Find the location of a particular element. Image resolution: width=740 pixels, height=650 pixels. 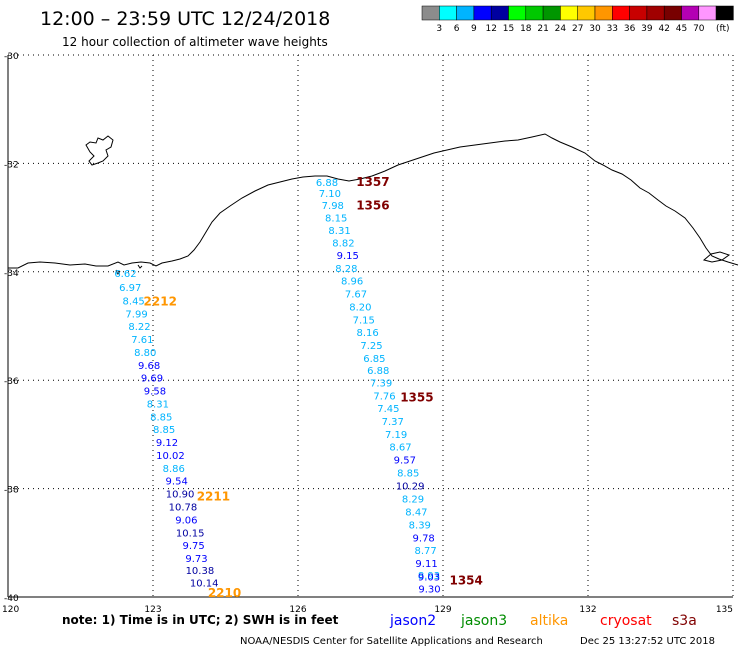

wave-height-value: 9.75 is located at coordinates (193, 546).